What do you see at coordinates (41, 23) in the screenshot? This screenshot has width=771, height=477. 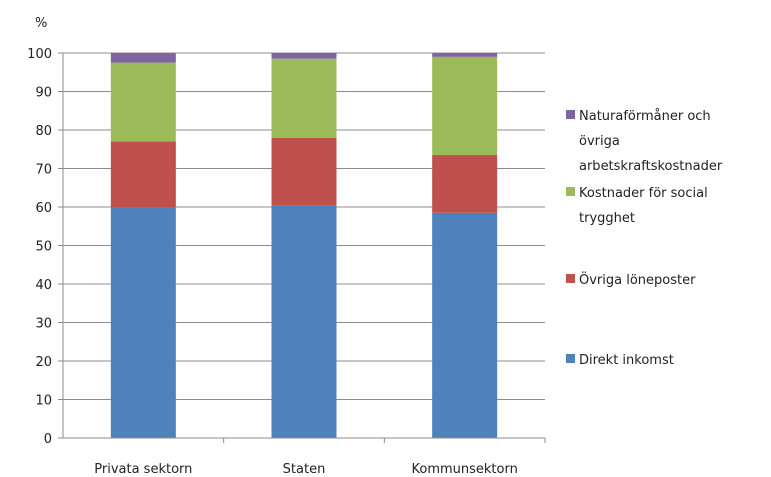 I see `y-axis-unit-label: %` at bounding box center [41, 23].